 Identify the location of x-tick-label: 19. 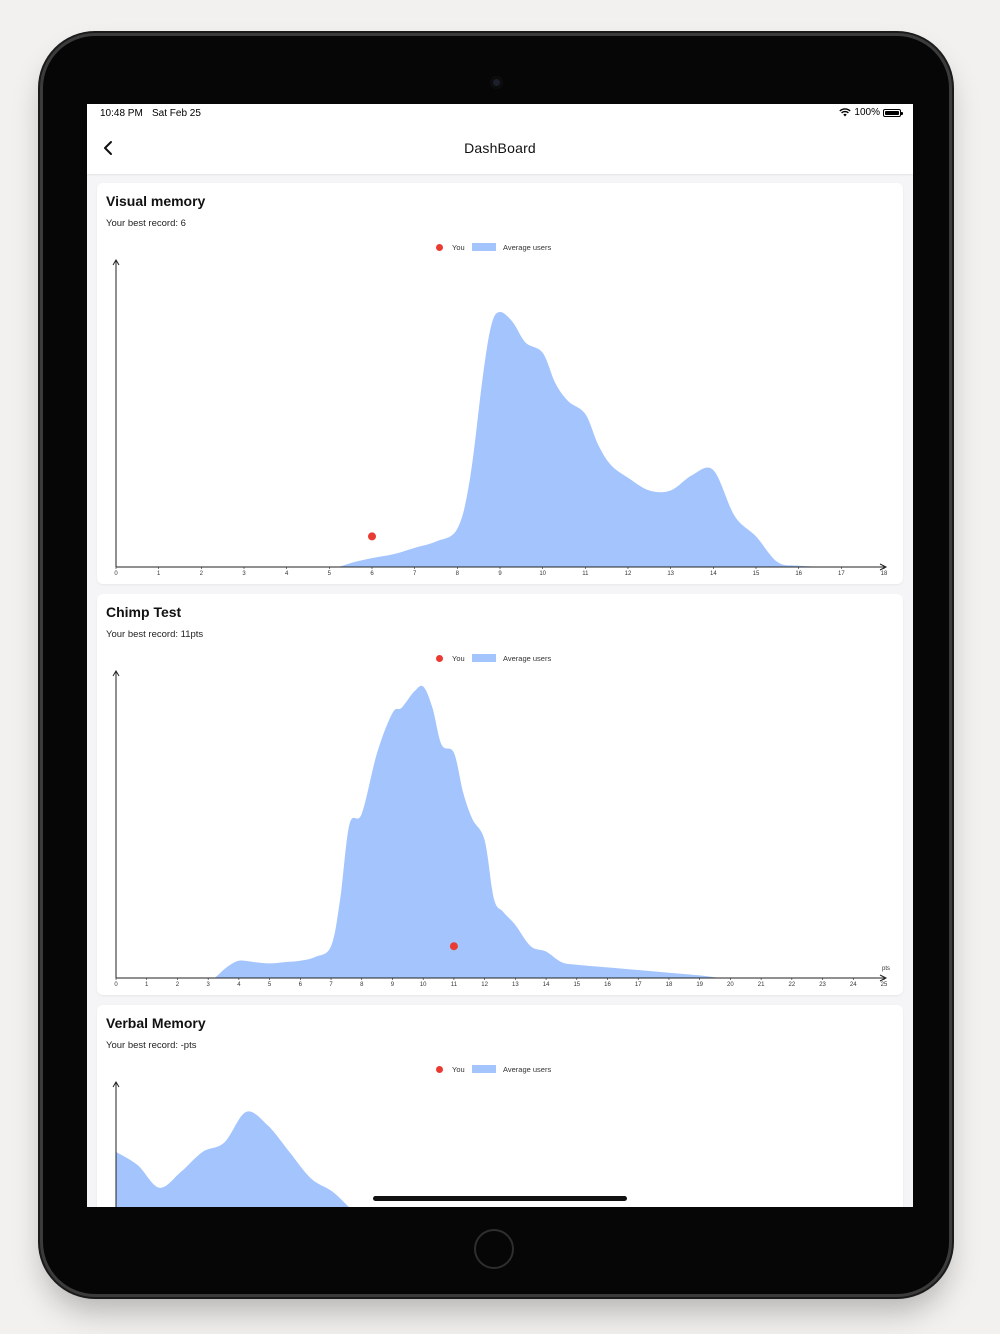
(699, 985).